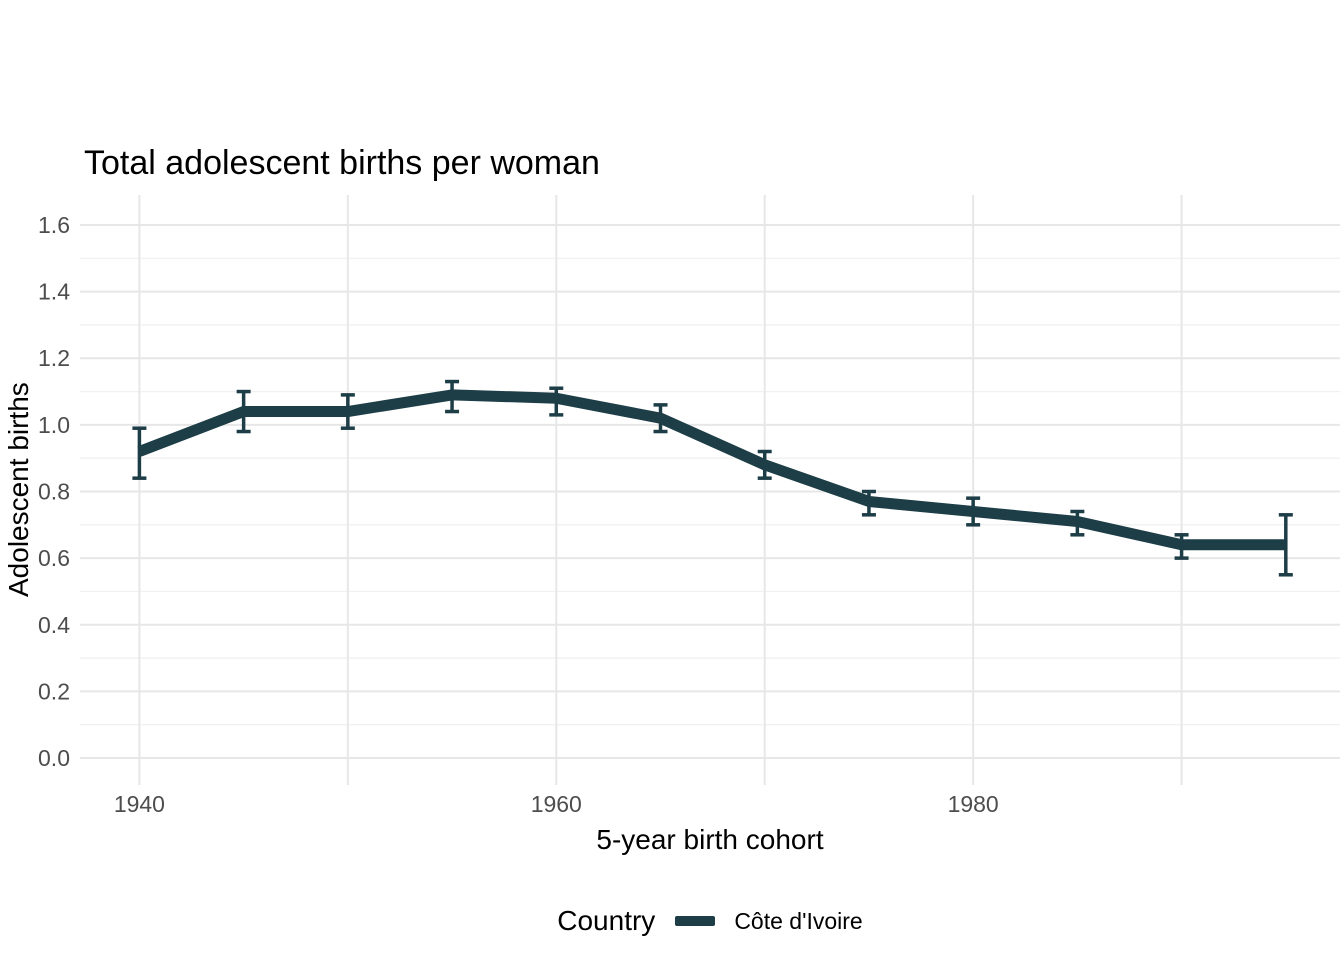 This screenshot has height=960, width=1344. Describe the element at coordinates (54, 758) in the screenshot. I see `y-tick-label-0.0: 0.0` at that location.